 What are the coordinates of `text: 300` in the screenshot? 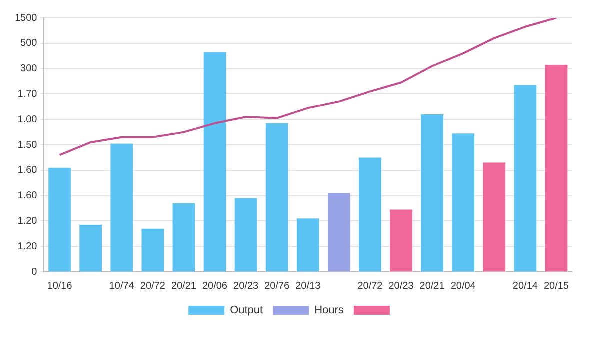 It's located at (29, 69).